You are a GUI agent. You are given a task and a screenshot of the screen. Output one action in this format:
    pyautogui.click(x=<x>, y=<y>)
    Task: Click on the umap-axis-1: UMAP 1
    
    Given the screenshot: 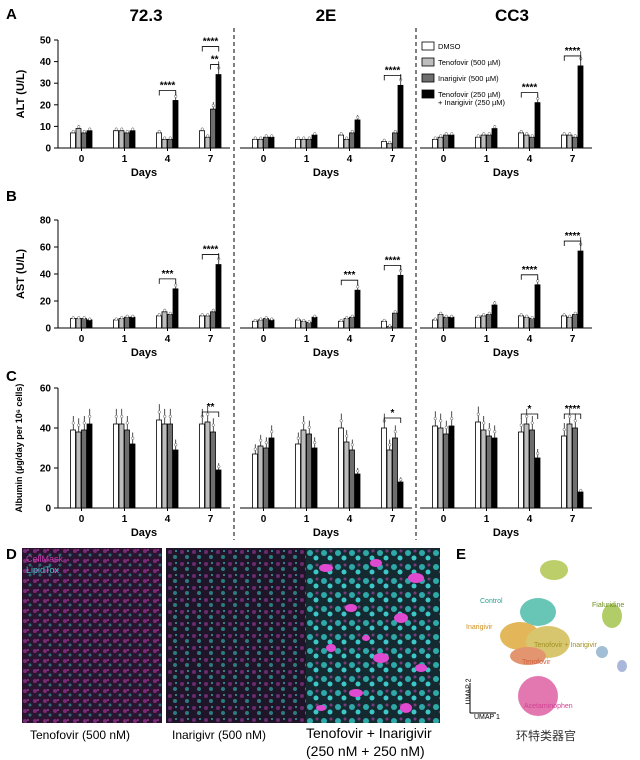 What is the action you would take?
    pyautogui.click(x=487, y=717)
    